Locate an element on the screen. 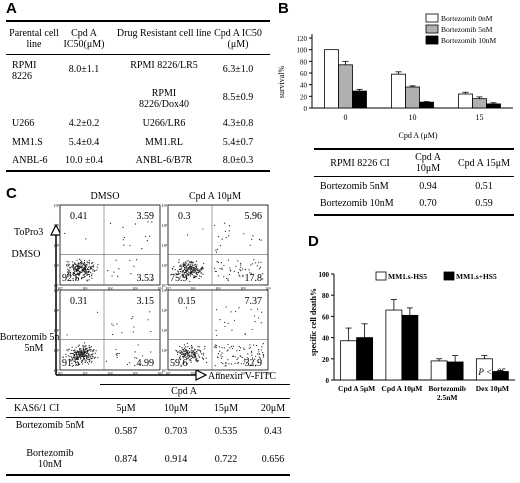 The height and width of the screenshot is (483, 520). y-tick-label: 120 is located at coordinates (302, 39).